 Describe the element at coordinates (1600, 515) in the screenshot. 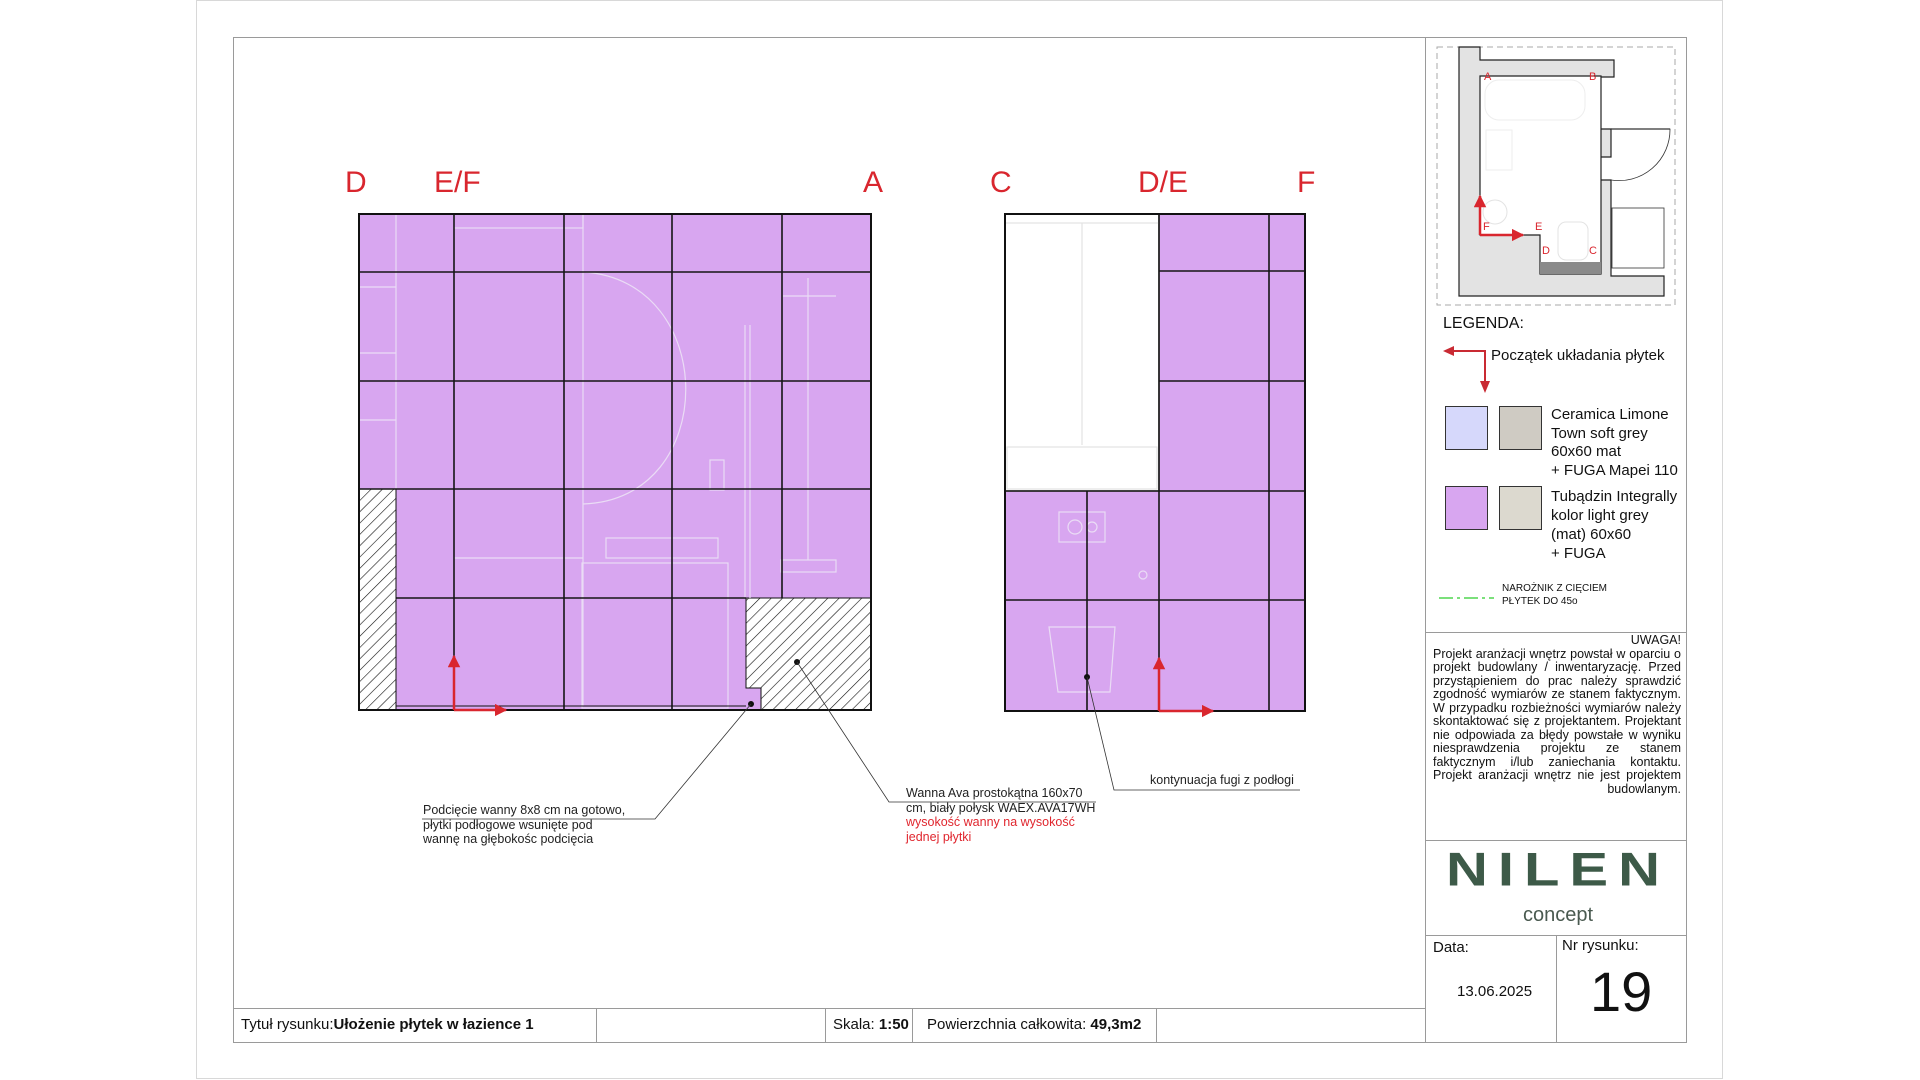

I see `legend-line: kolor light grey` at that location.